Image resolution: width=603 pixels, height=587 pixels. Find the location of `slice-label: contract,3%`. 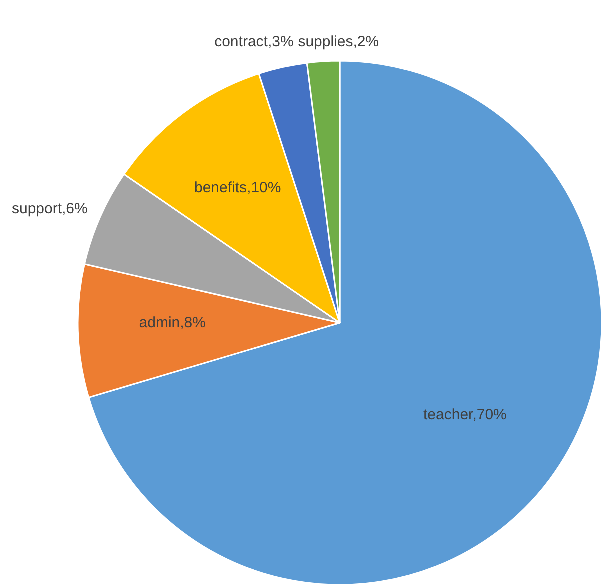

slice-label: contract,3% is located at coordinates (254, 42).